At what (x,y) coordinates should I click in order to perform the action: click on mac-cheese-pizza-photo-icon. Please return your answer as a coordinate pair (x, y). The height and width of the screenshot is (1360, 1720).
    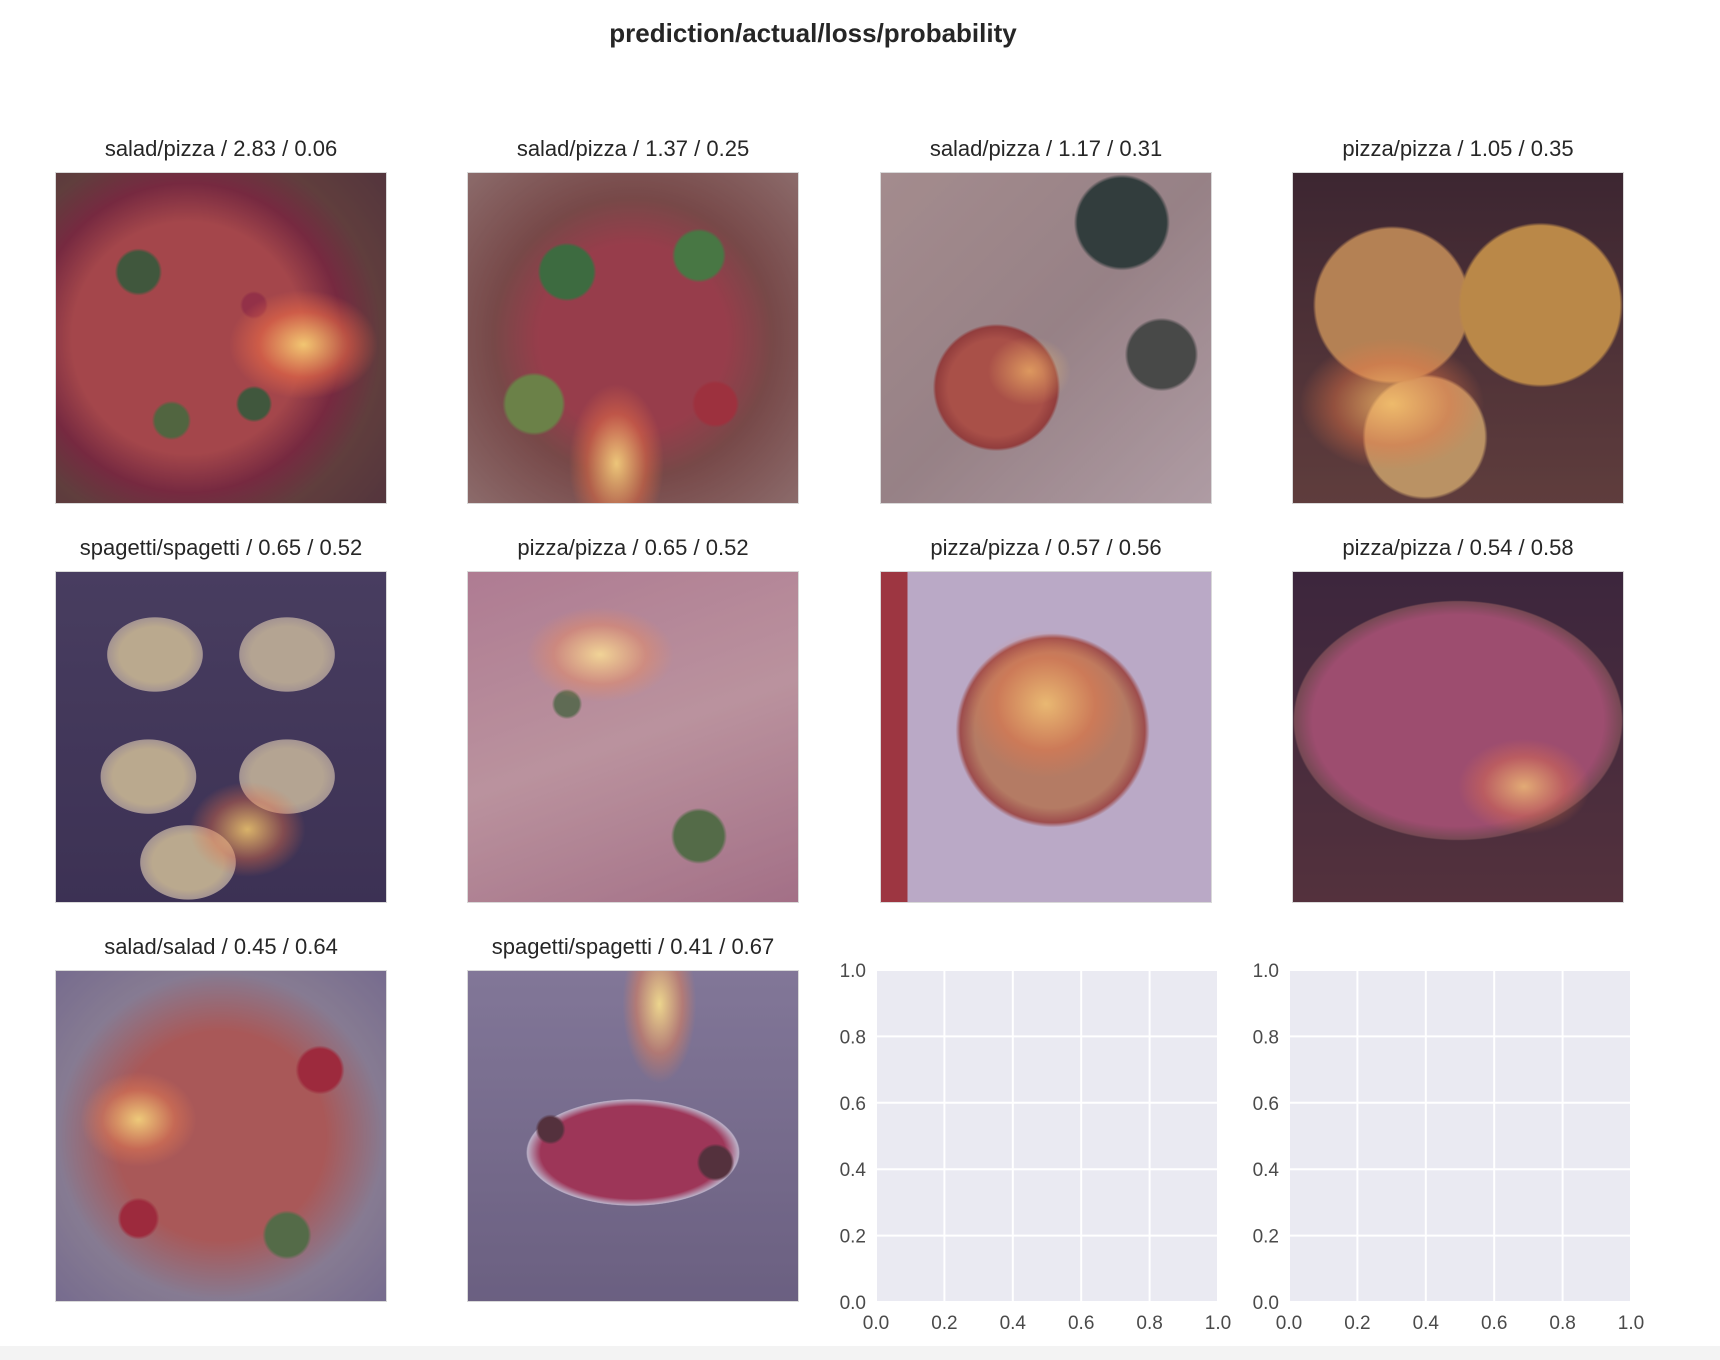
    Looking at the image, I should click on (1458, 338).